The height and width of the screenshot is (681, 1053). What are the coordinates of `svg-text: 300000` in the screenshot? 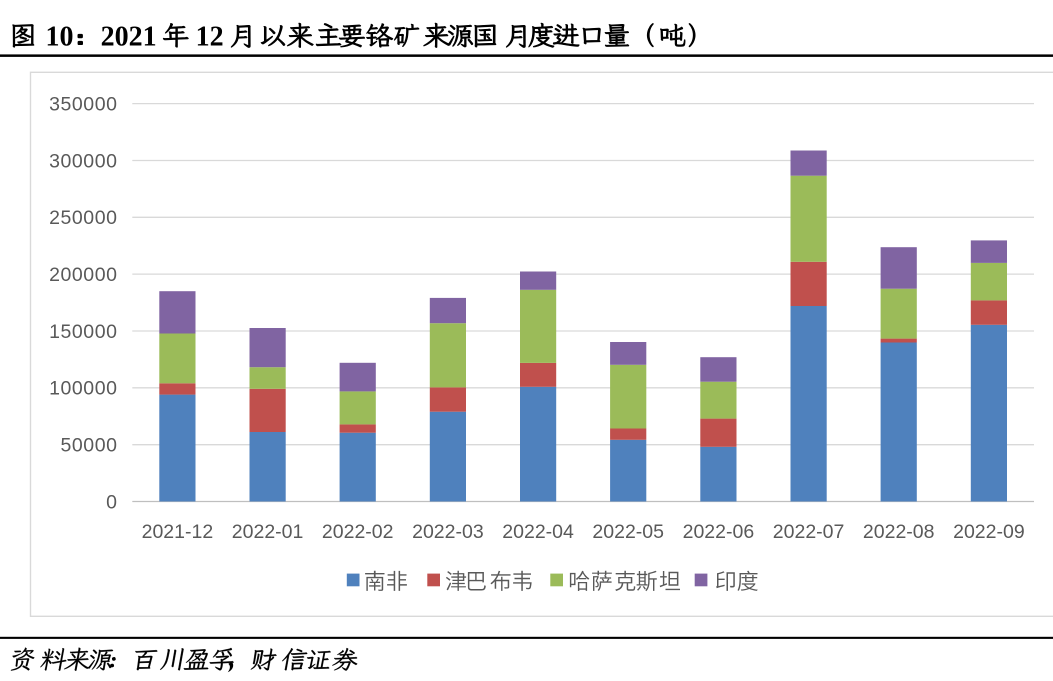 It's located at (83, 161).